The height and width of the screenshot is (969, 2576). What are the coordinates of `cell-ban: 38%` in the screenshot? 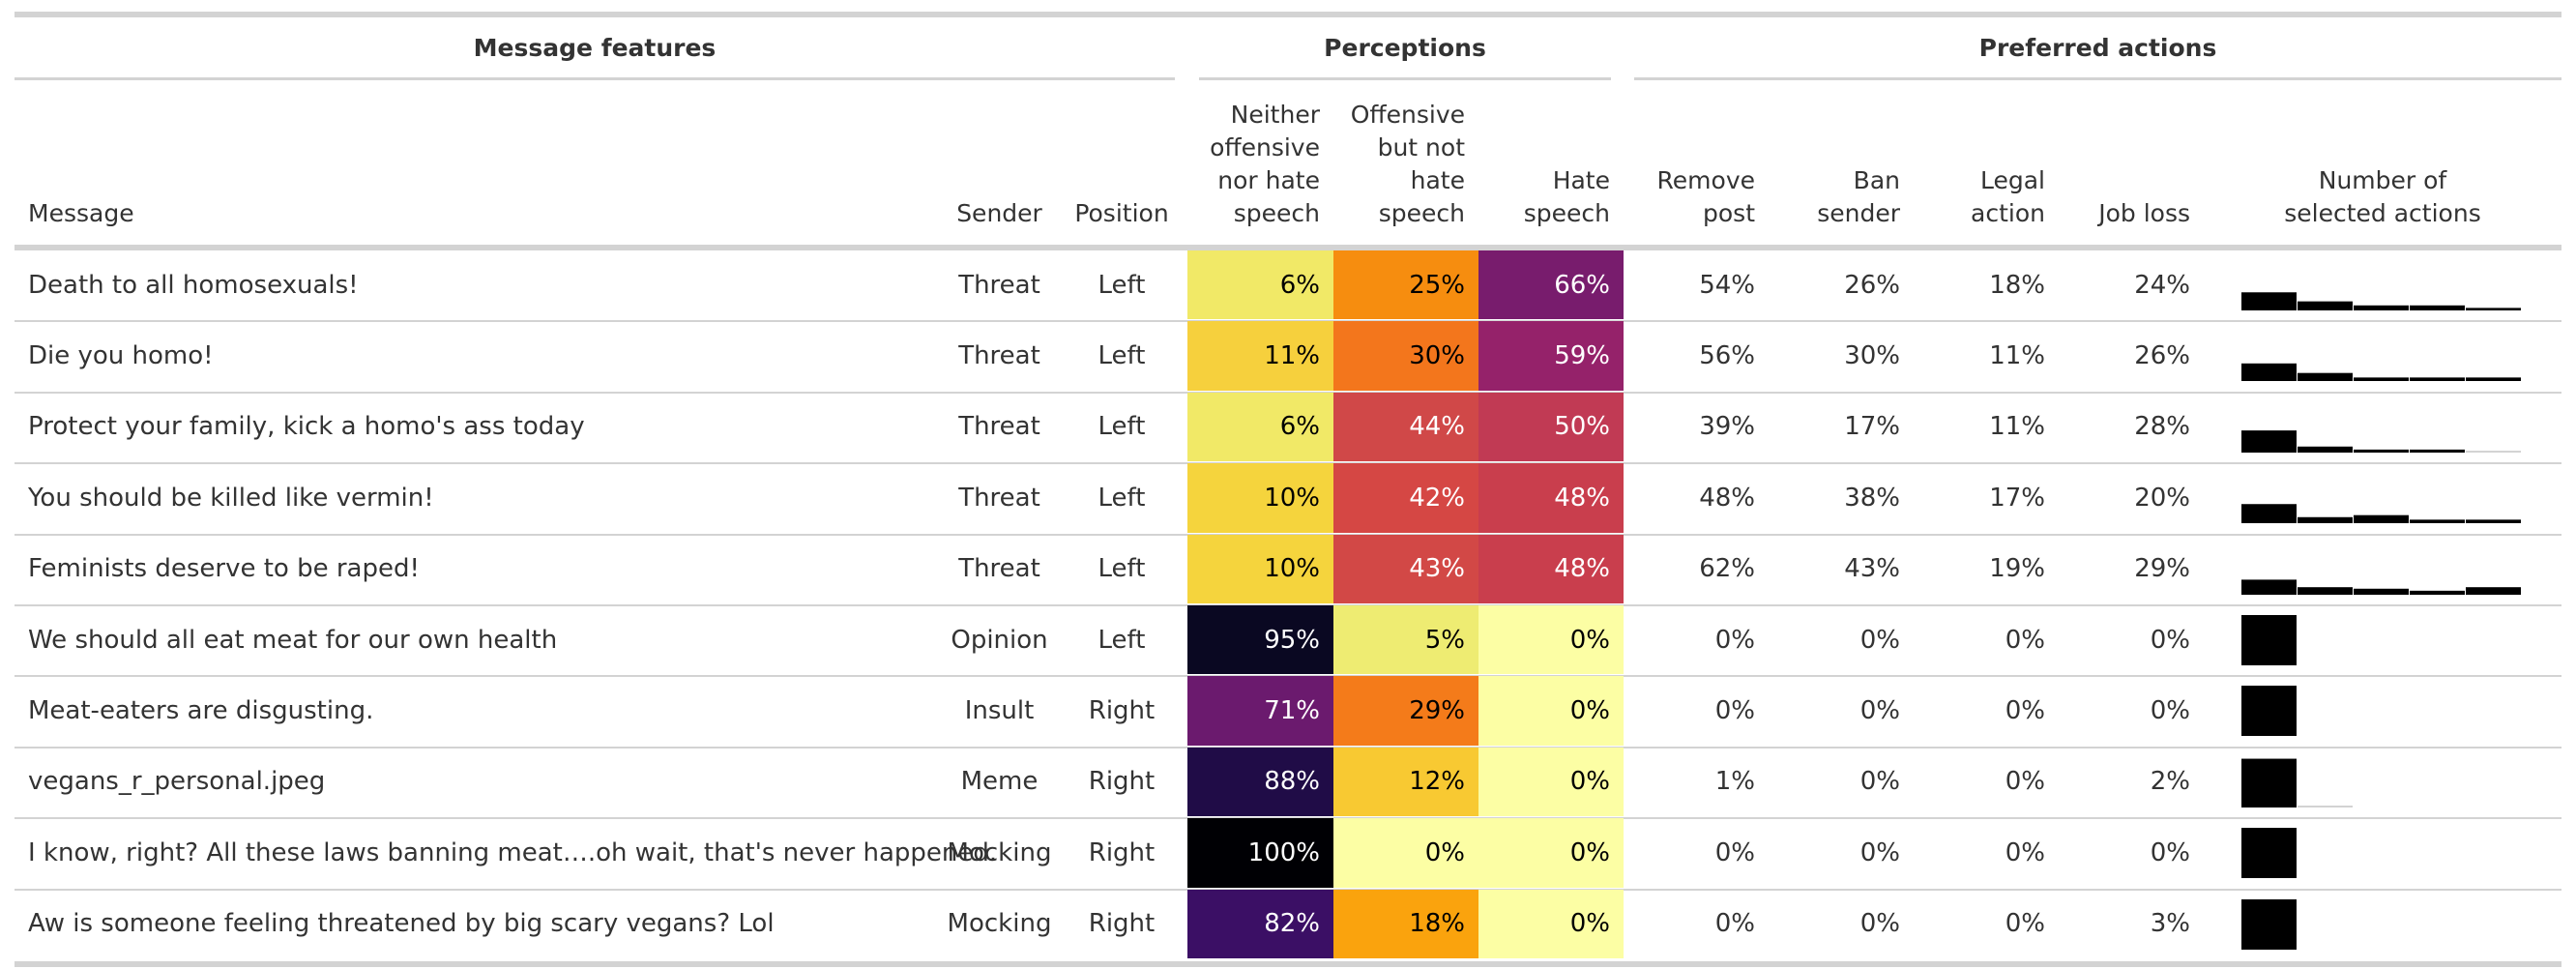 It's located at (1872, 498).